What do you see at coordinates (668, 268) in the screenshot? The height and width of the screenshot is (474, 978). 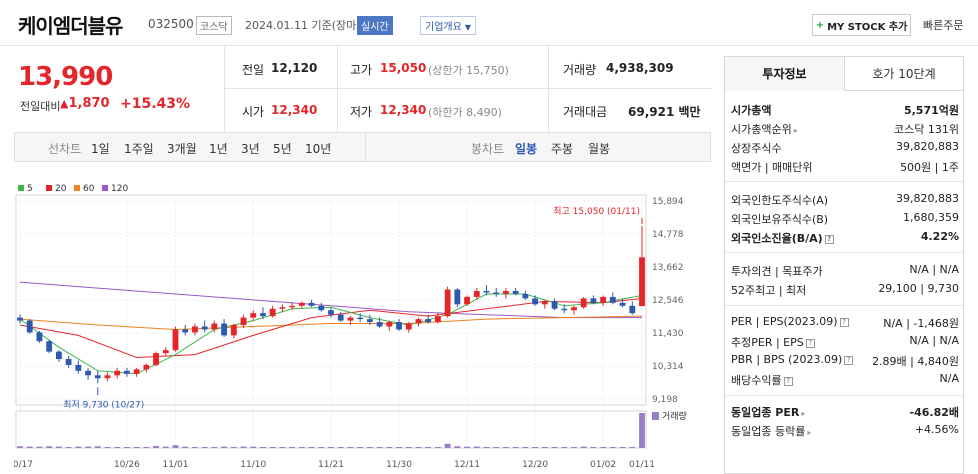 I see `y-tick-label: 13,662` at bounding box center [668, 268].